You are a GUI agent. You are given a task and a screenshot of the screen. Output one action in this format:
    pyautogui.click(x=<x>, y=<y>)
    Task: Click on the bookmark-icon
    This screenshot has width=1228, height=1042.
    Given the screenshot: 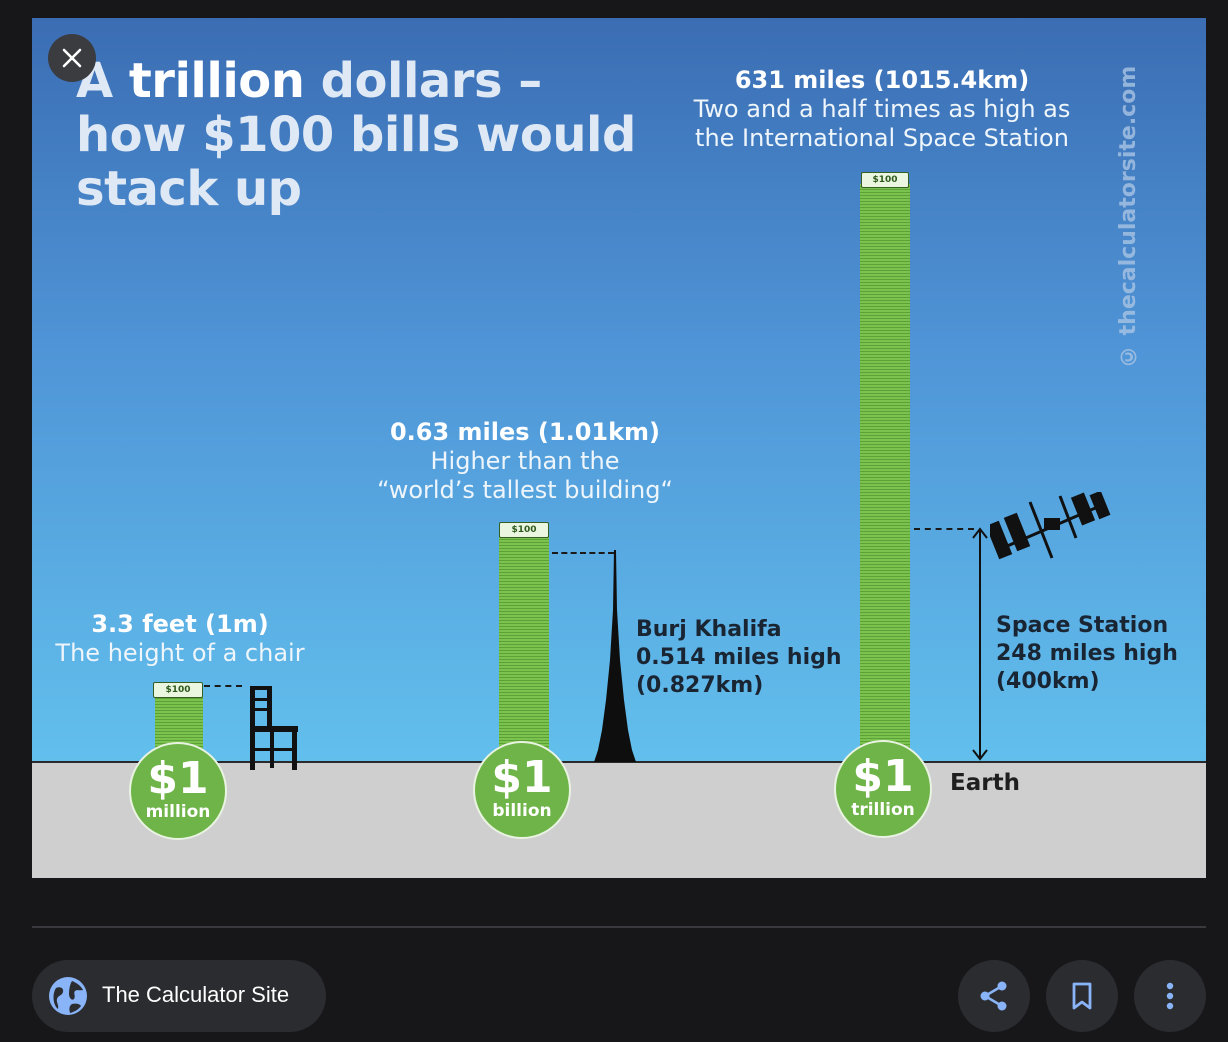 What is the action you would take?
    pyautogui.click(x=1082, y=996)
    